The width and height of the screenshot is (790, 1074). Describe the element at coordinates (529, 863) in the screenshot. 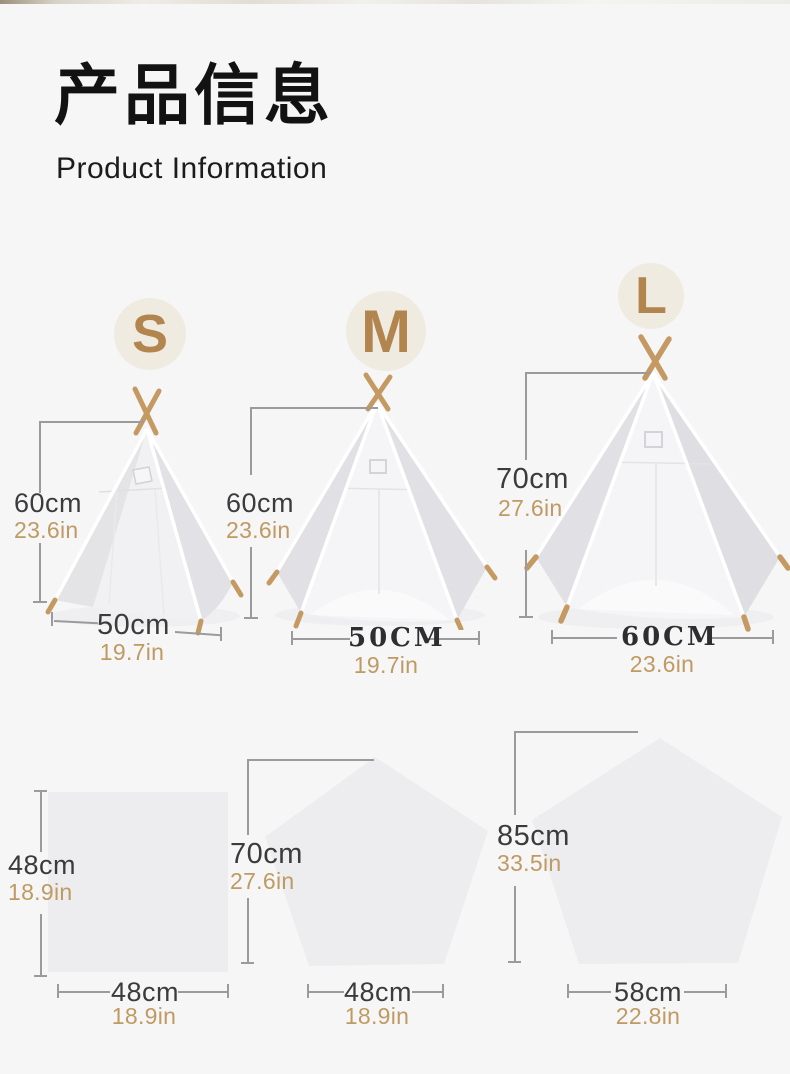

I see `pentagon-l-height-in-label: 33.5in` at that location.